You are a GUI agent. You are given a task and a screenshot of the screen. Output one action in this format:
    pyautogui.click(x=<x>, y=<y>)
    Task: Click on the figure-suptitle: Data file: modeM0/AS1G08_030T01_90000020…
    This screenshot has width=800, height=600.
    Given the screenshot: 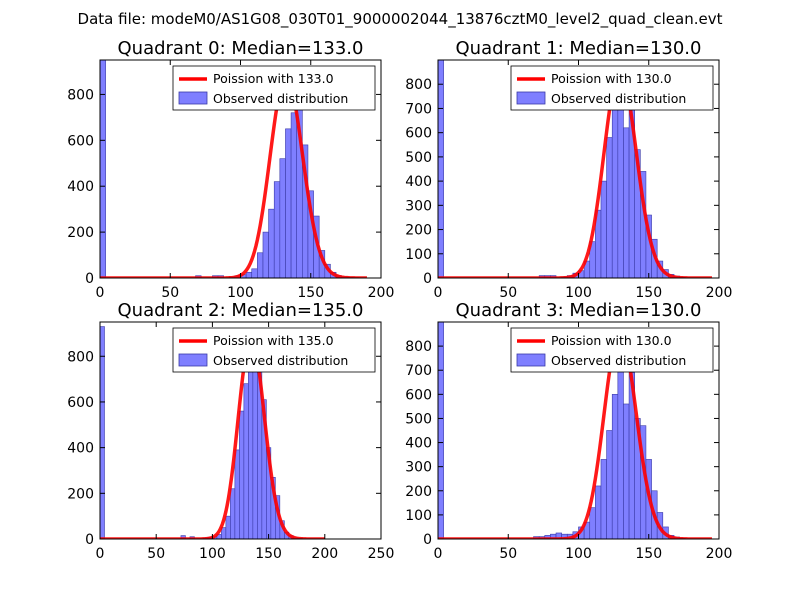 What is the action you would take?
    pyautogui.click(x=400, y=19)
    